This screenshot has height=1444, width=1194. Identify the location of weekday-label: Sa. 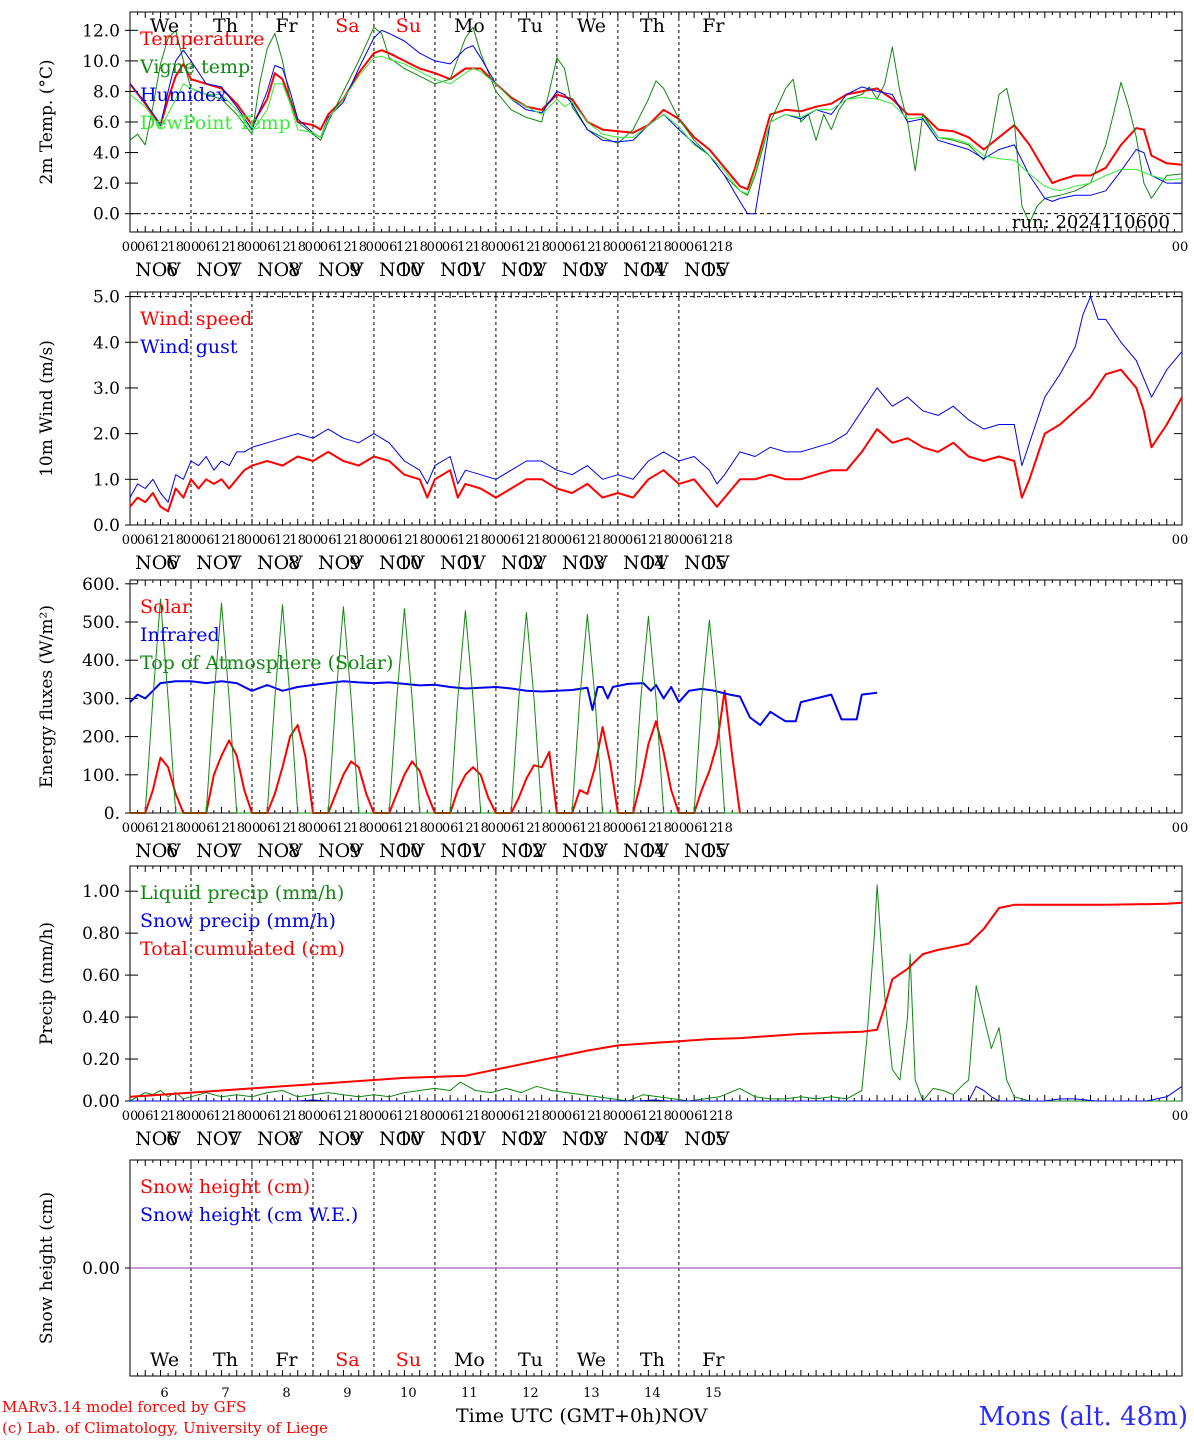
(347, 26).